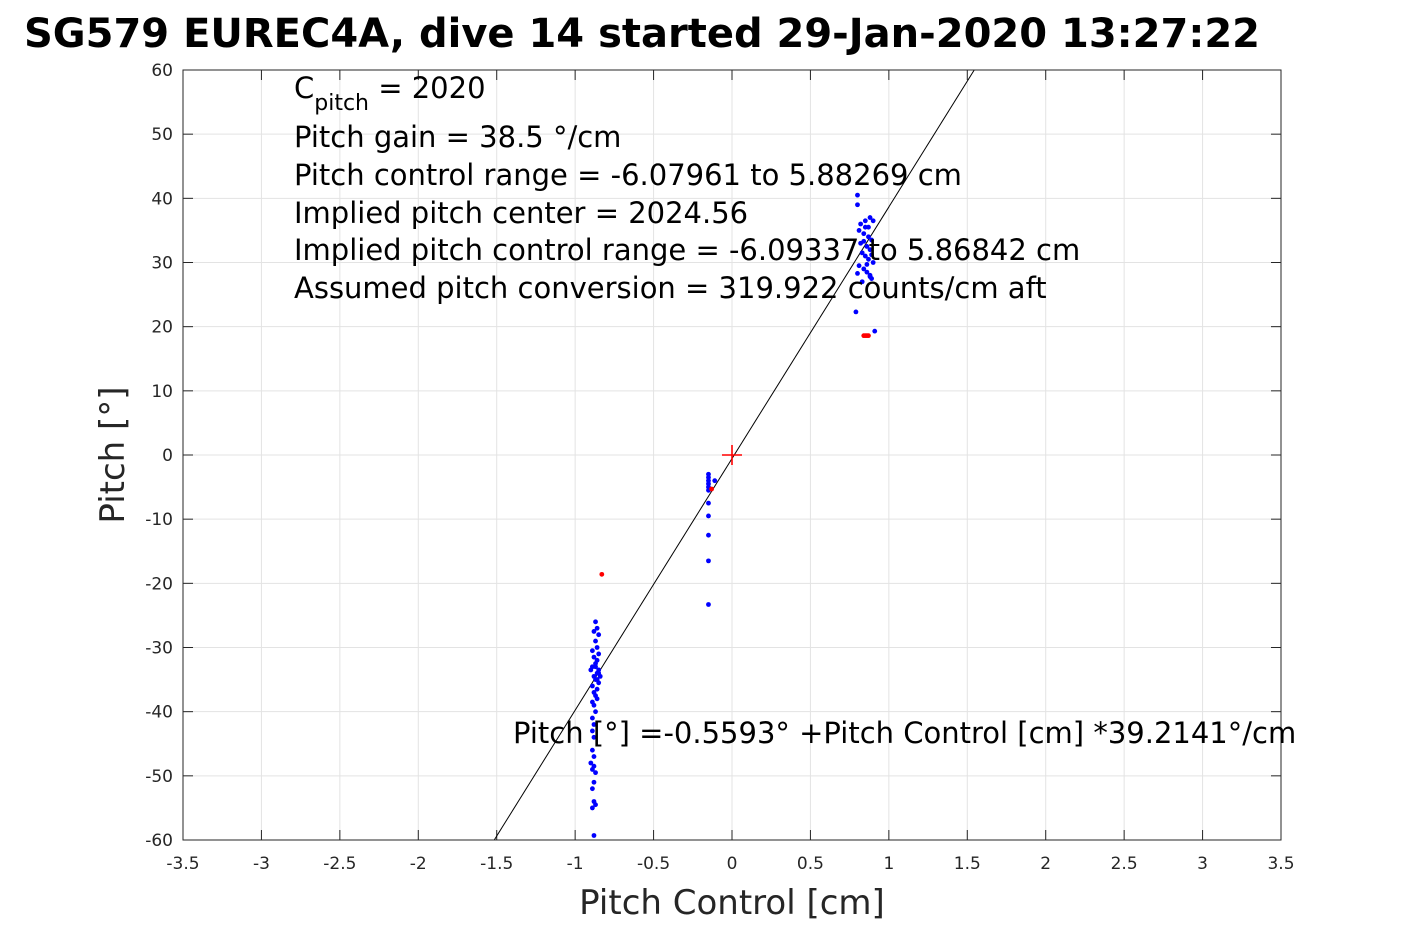 The image size is (1417, 945). What do you see at coordinates (1124, 864) in the screenshot?
I see `x-tick-label: 2.5` at bounding box center [1124, 864].